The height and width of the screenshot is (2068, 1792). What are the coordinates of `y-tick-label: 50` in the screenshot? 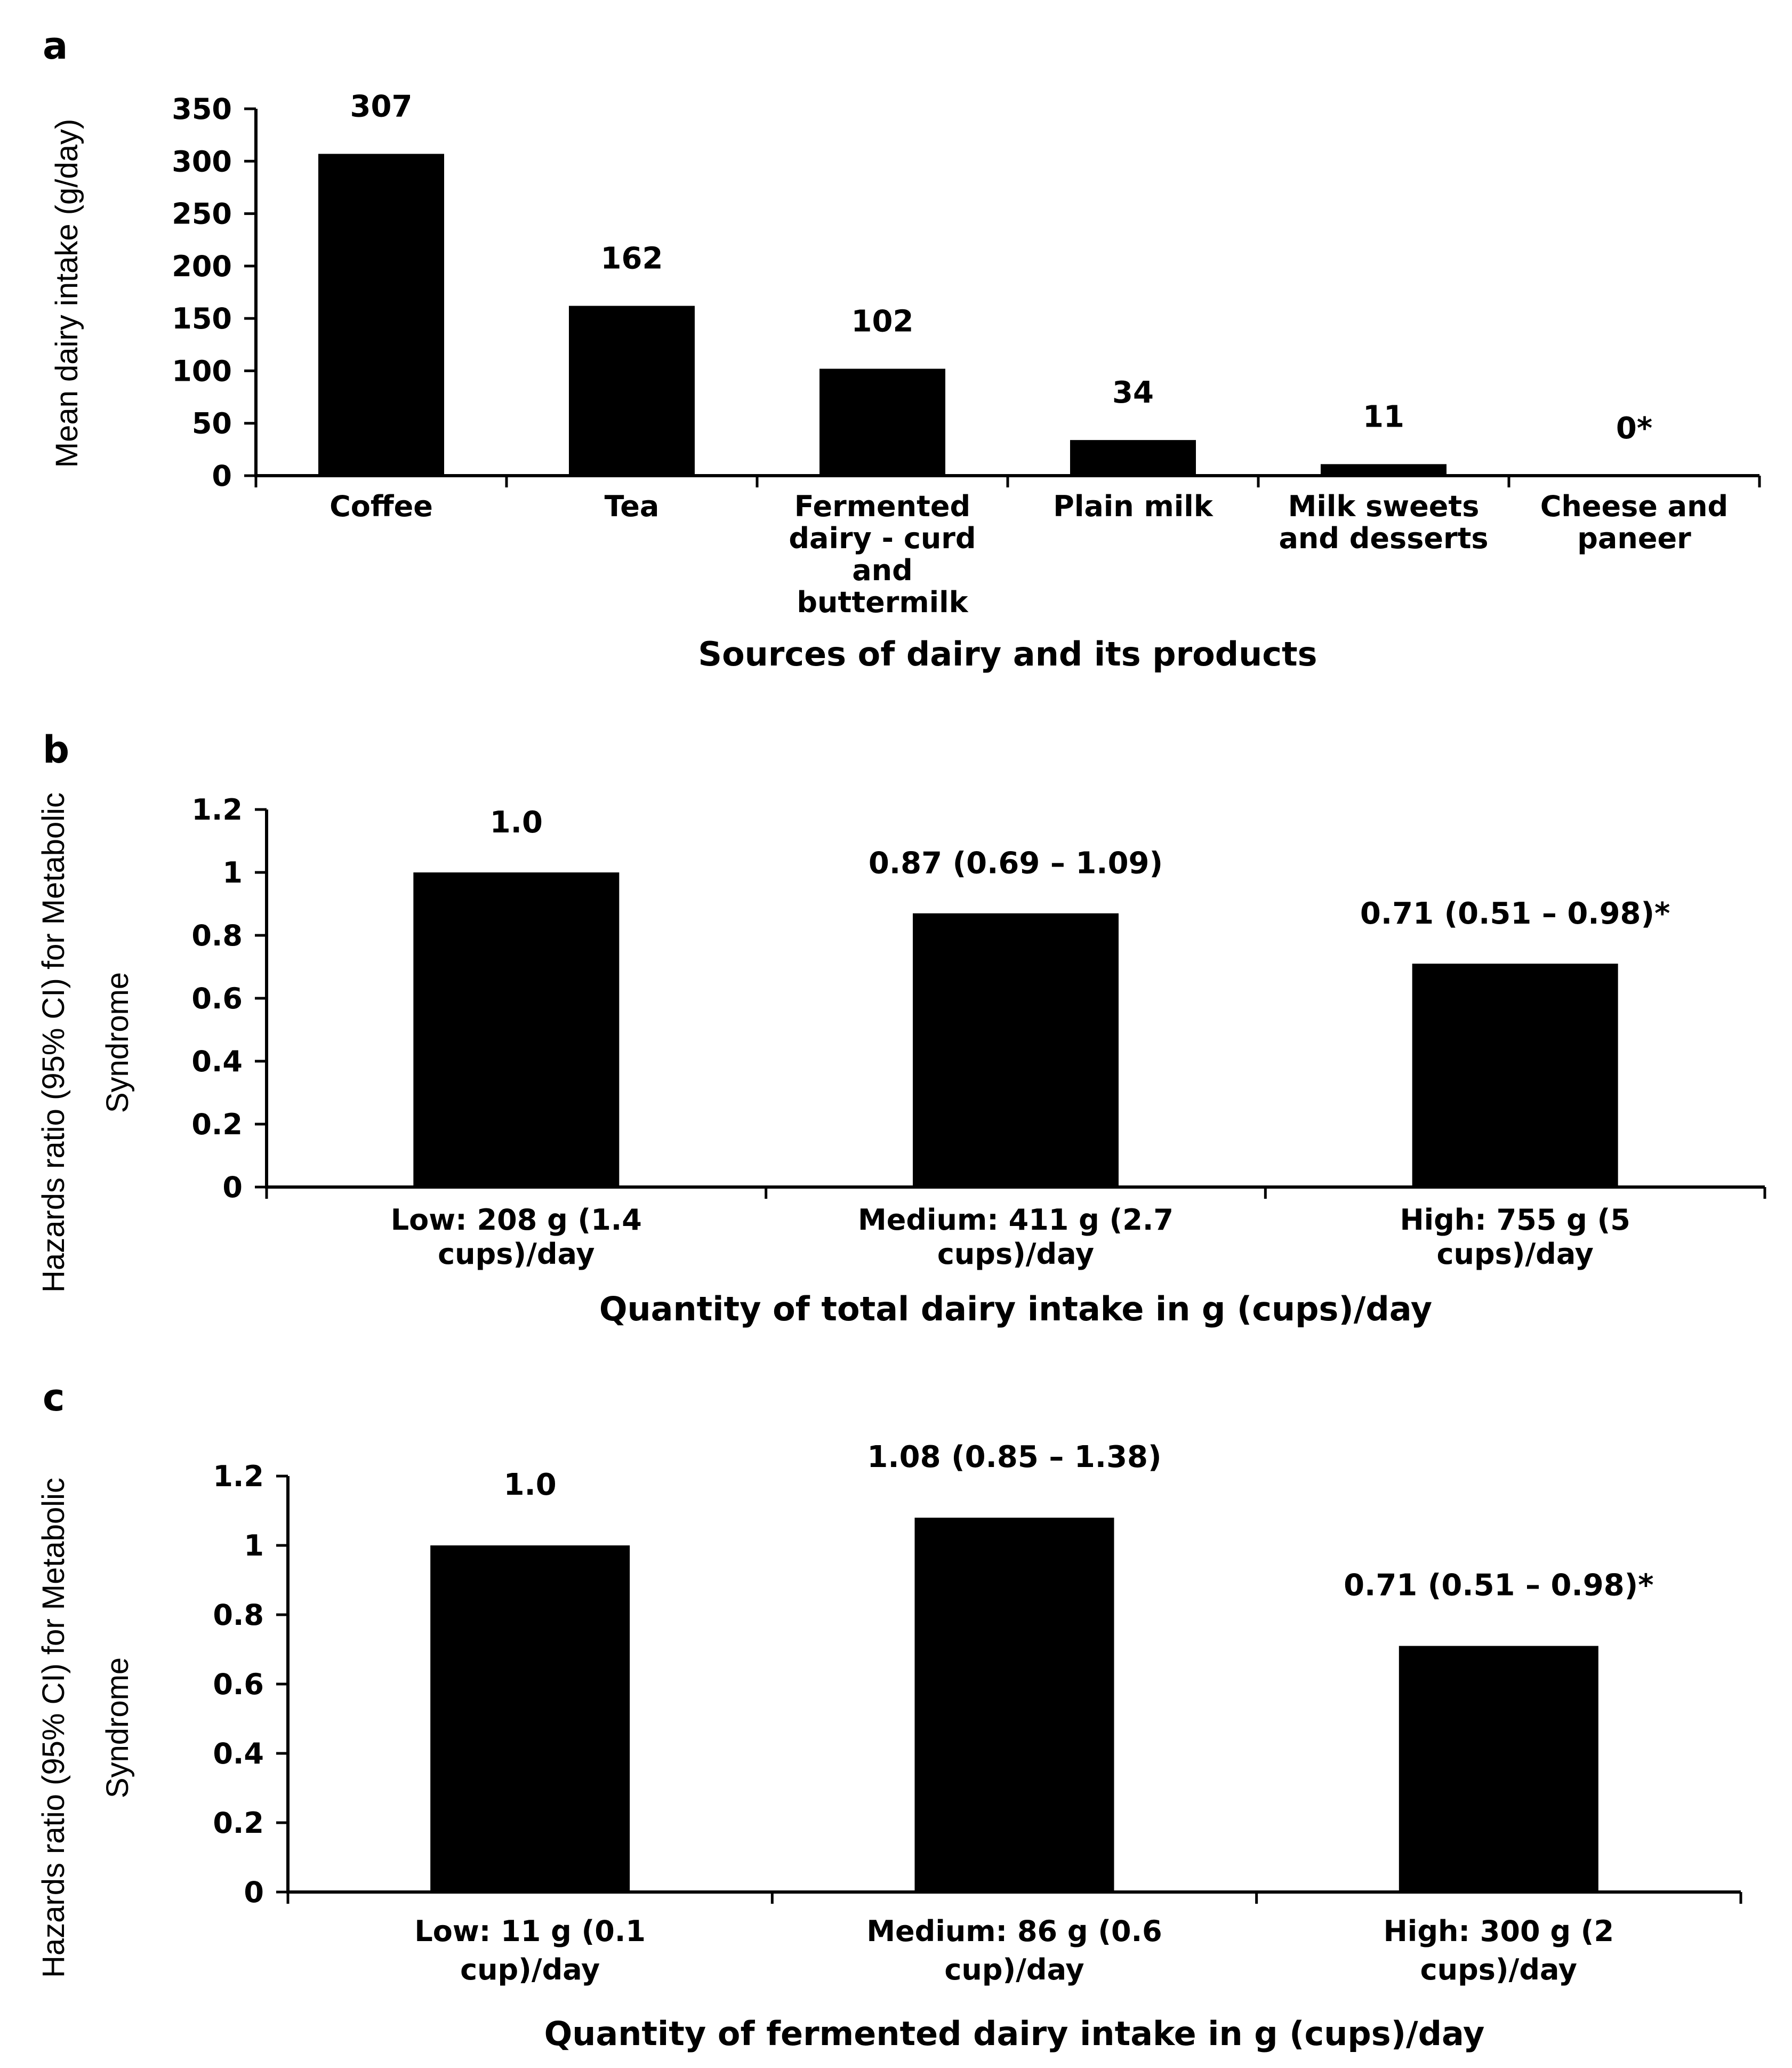 It's located at (212, 423).